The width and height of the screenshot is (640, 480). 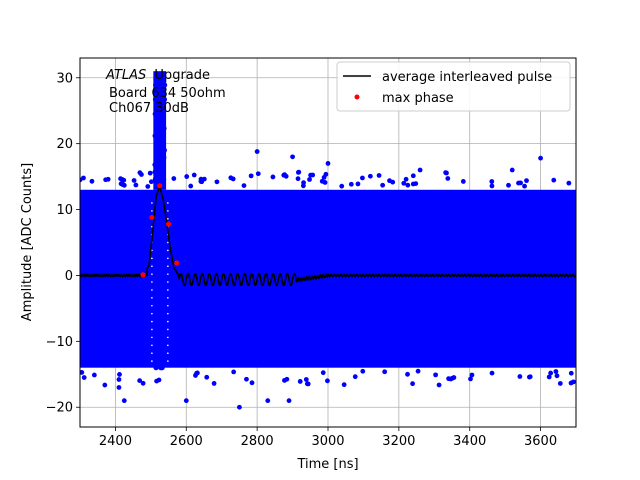 I want to click on legend-label-max-phase: max phase, so click(x=418, y=98).